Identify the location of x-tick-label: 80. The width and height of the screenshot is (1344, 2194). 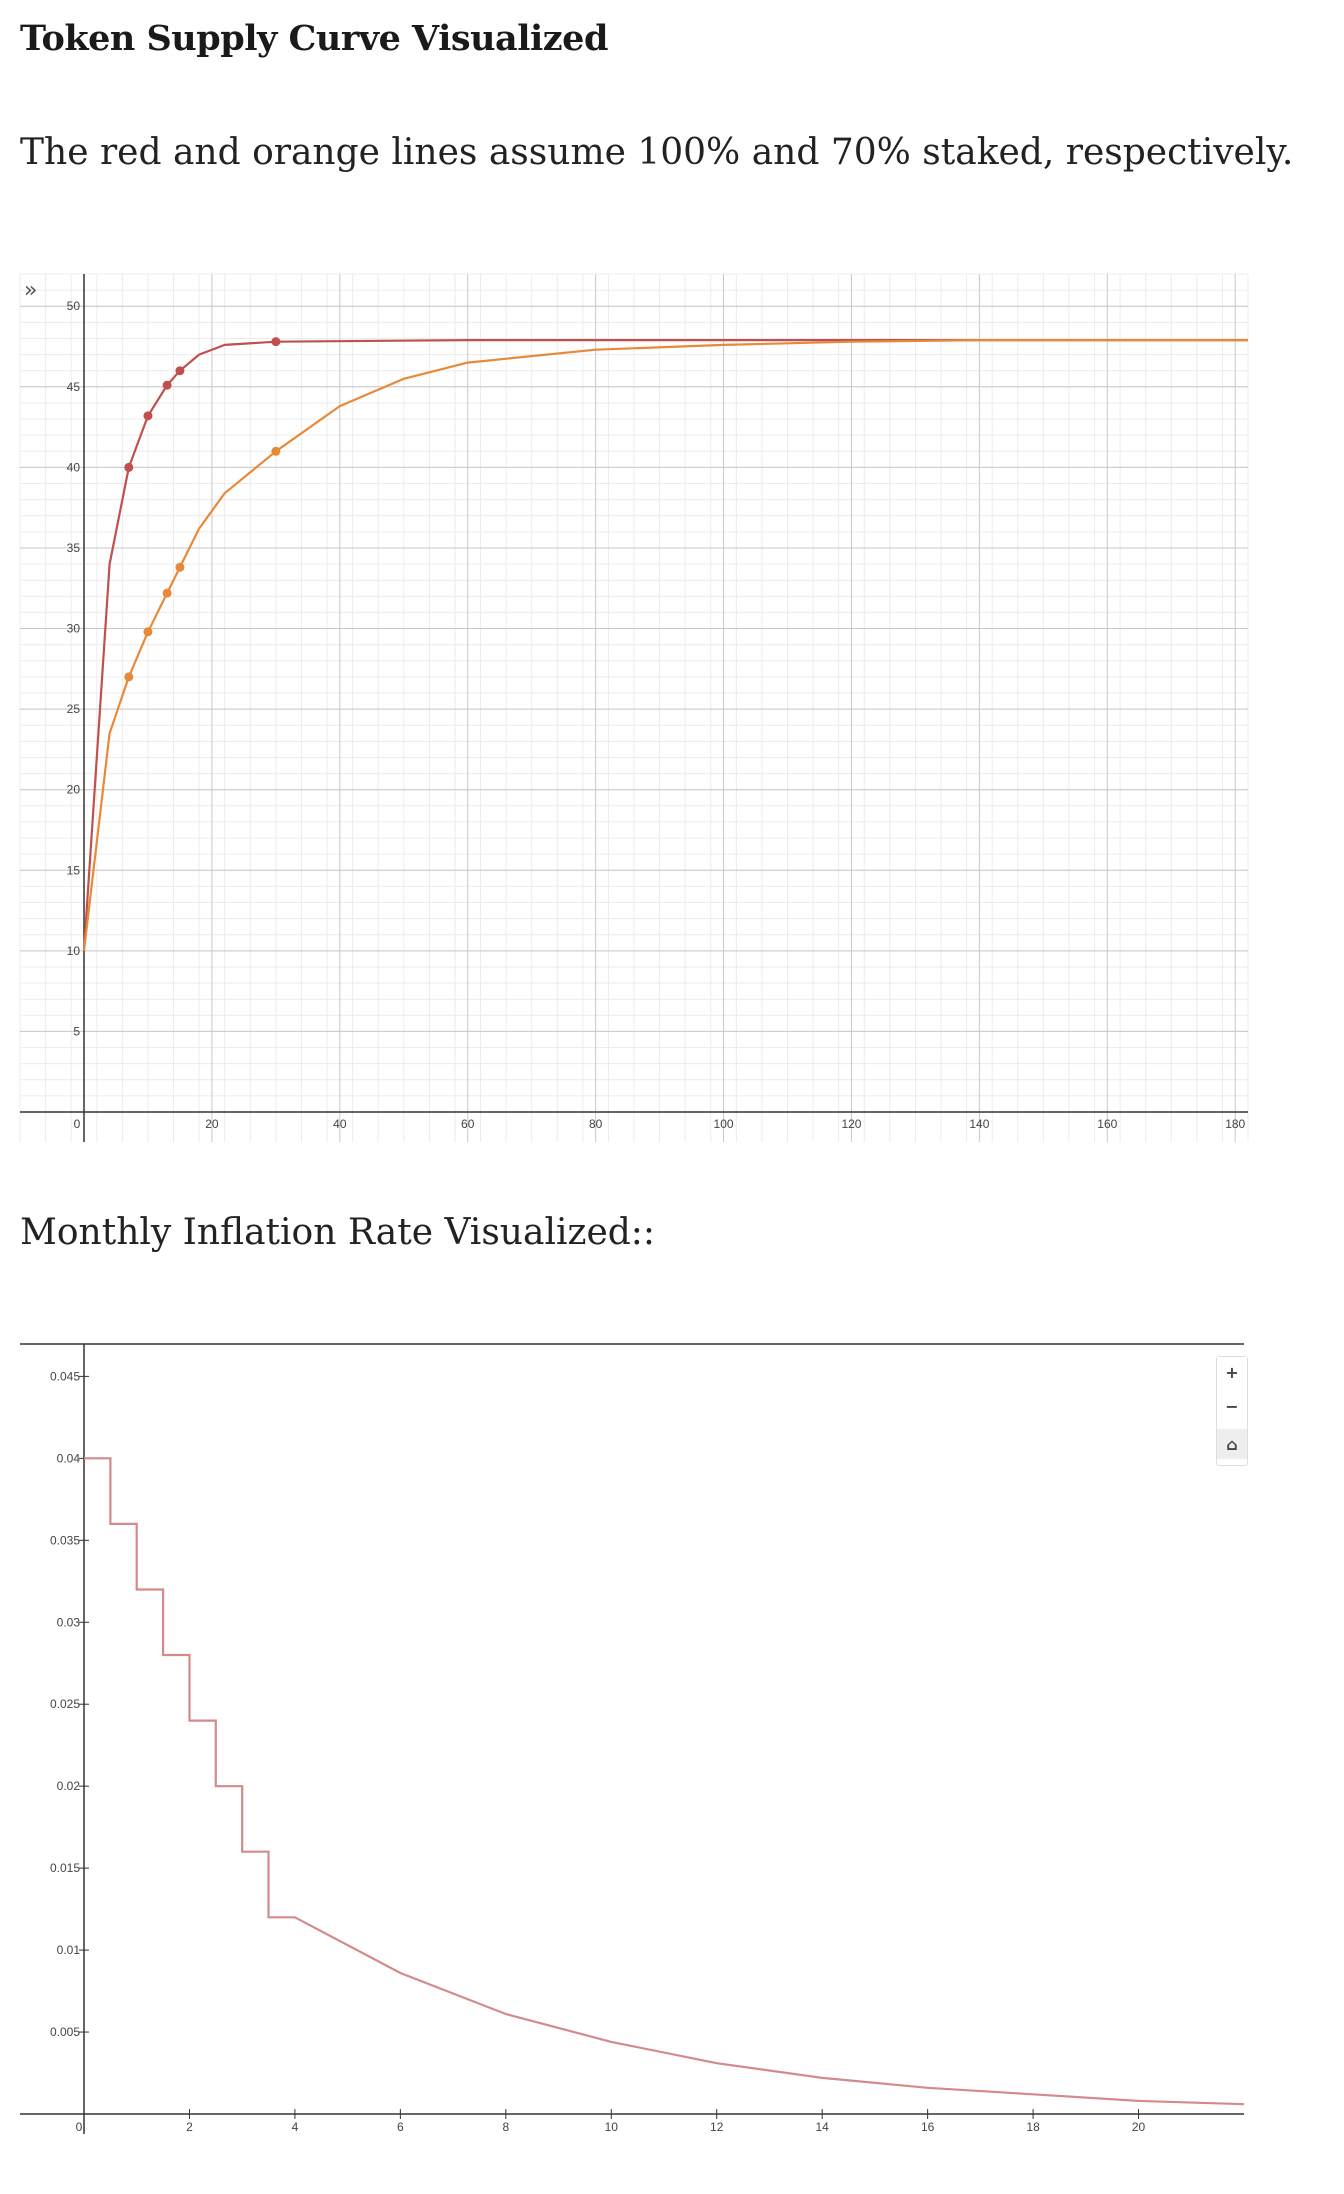
(596, 1124).